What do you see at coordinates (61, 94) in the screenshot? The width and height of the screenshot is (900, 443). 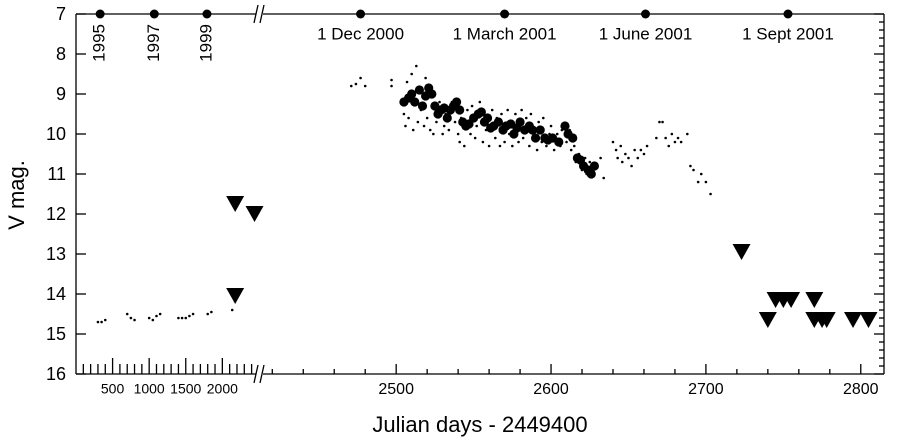 I see `y-tick-label: 9` at bounding box center [61, 94].